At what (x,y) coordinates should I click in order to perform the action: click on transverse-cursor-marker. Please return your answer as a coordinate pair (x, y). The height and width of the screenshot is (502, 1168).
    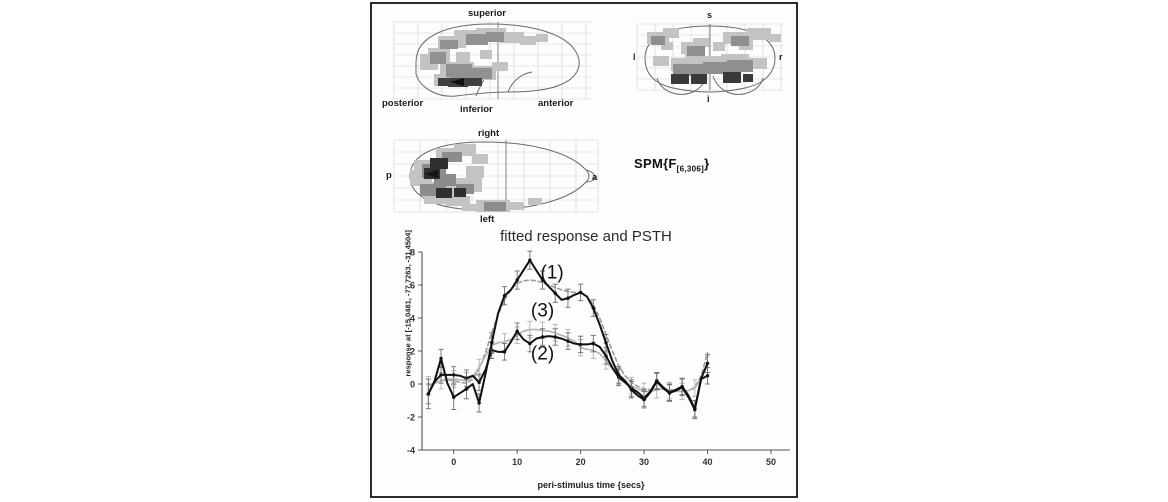
    Looking at the image, I should click on (431, 174).